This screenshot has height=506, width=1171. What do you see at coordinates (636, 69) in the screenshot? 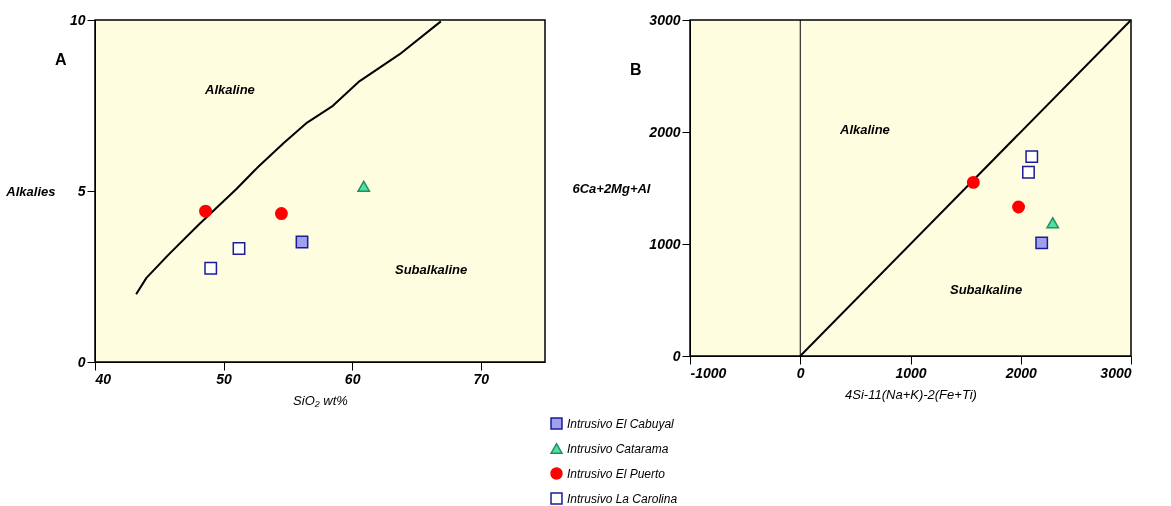
I see `text: B` at bounding box center [636, 69].